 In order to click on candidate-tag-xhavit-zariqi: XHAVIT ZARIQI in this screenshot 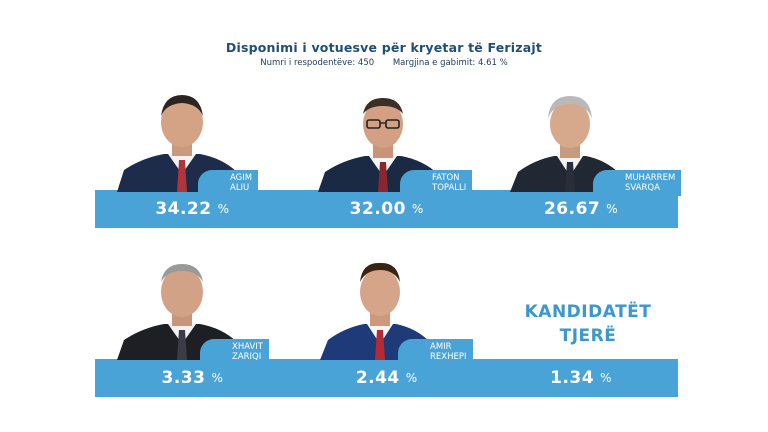, I will do `click(234, 352)`.